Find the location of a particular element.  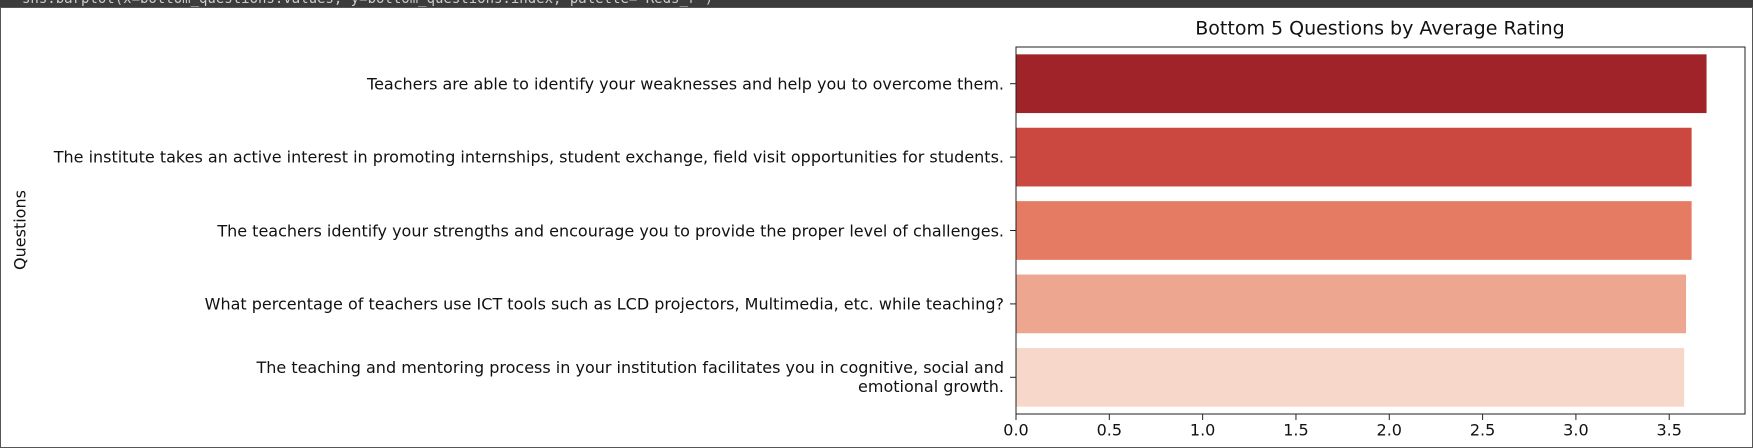

chart-title: Bottom 5 Questions by Average Rating is located at coordinates (1379, 29).